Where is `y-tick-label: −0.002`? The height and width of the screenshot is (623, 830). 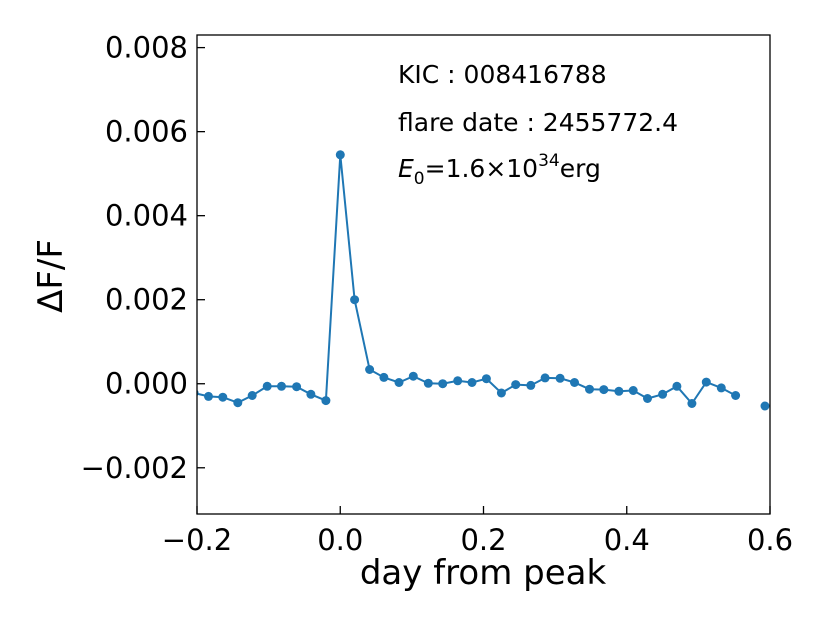 y-tick-label: −0.002 is located at coordinates (134, 468).